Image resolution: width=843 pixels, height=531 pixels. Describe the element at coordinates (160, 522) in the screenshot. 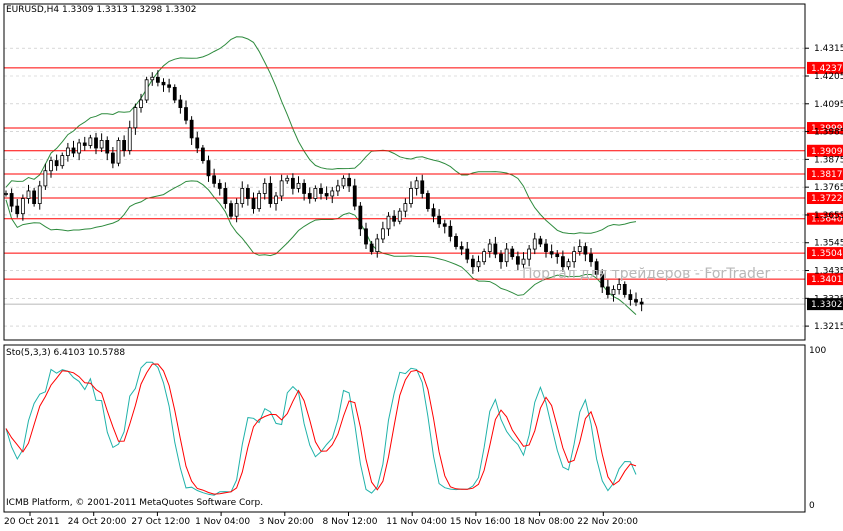

I see `time-tick-label: 27 Oct 12:00` at that location.